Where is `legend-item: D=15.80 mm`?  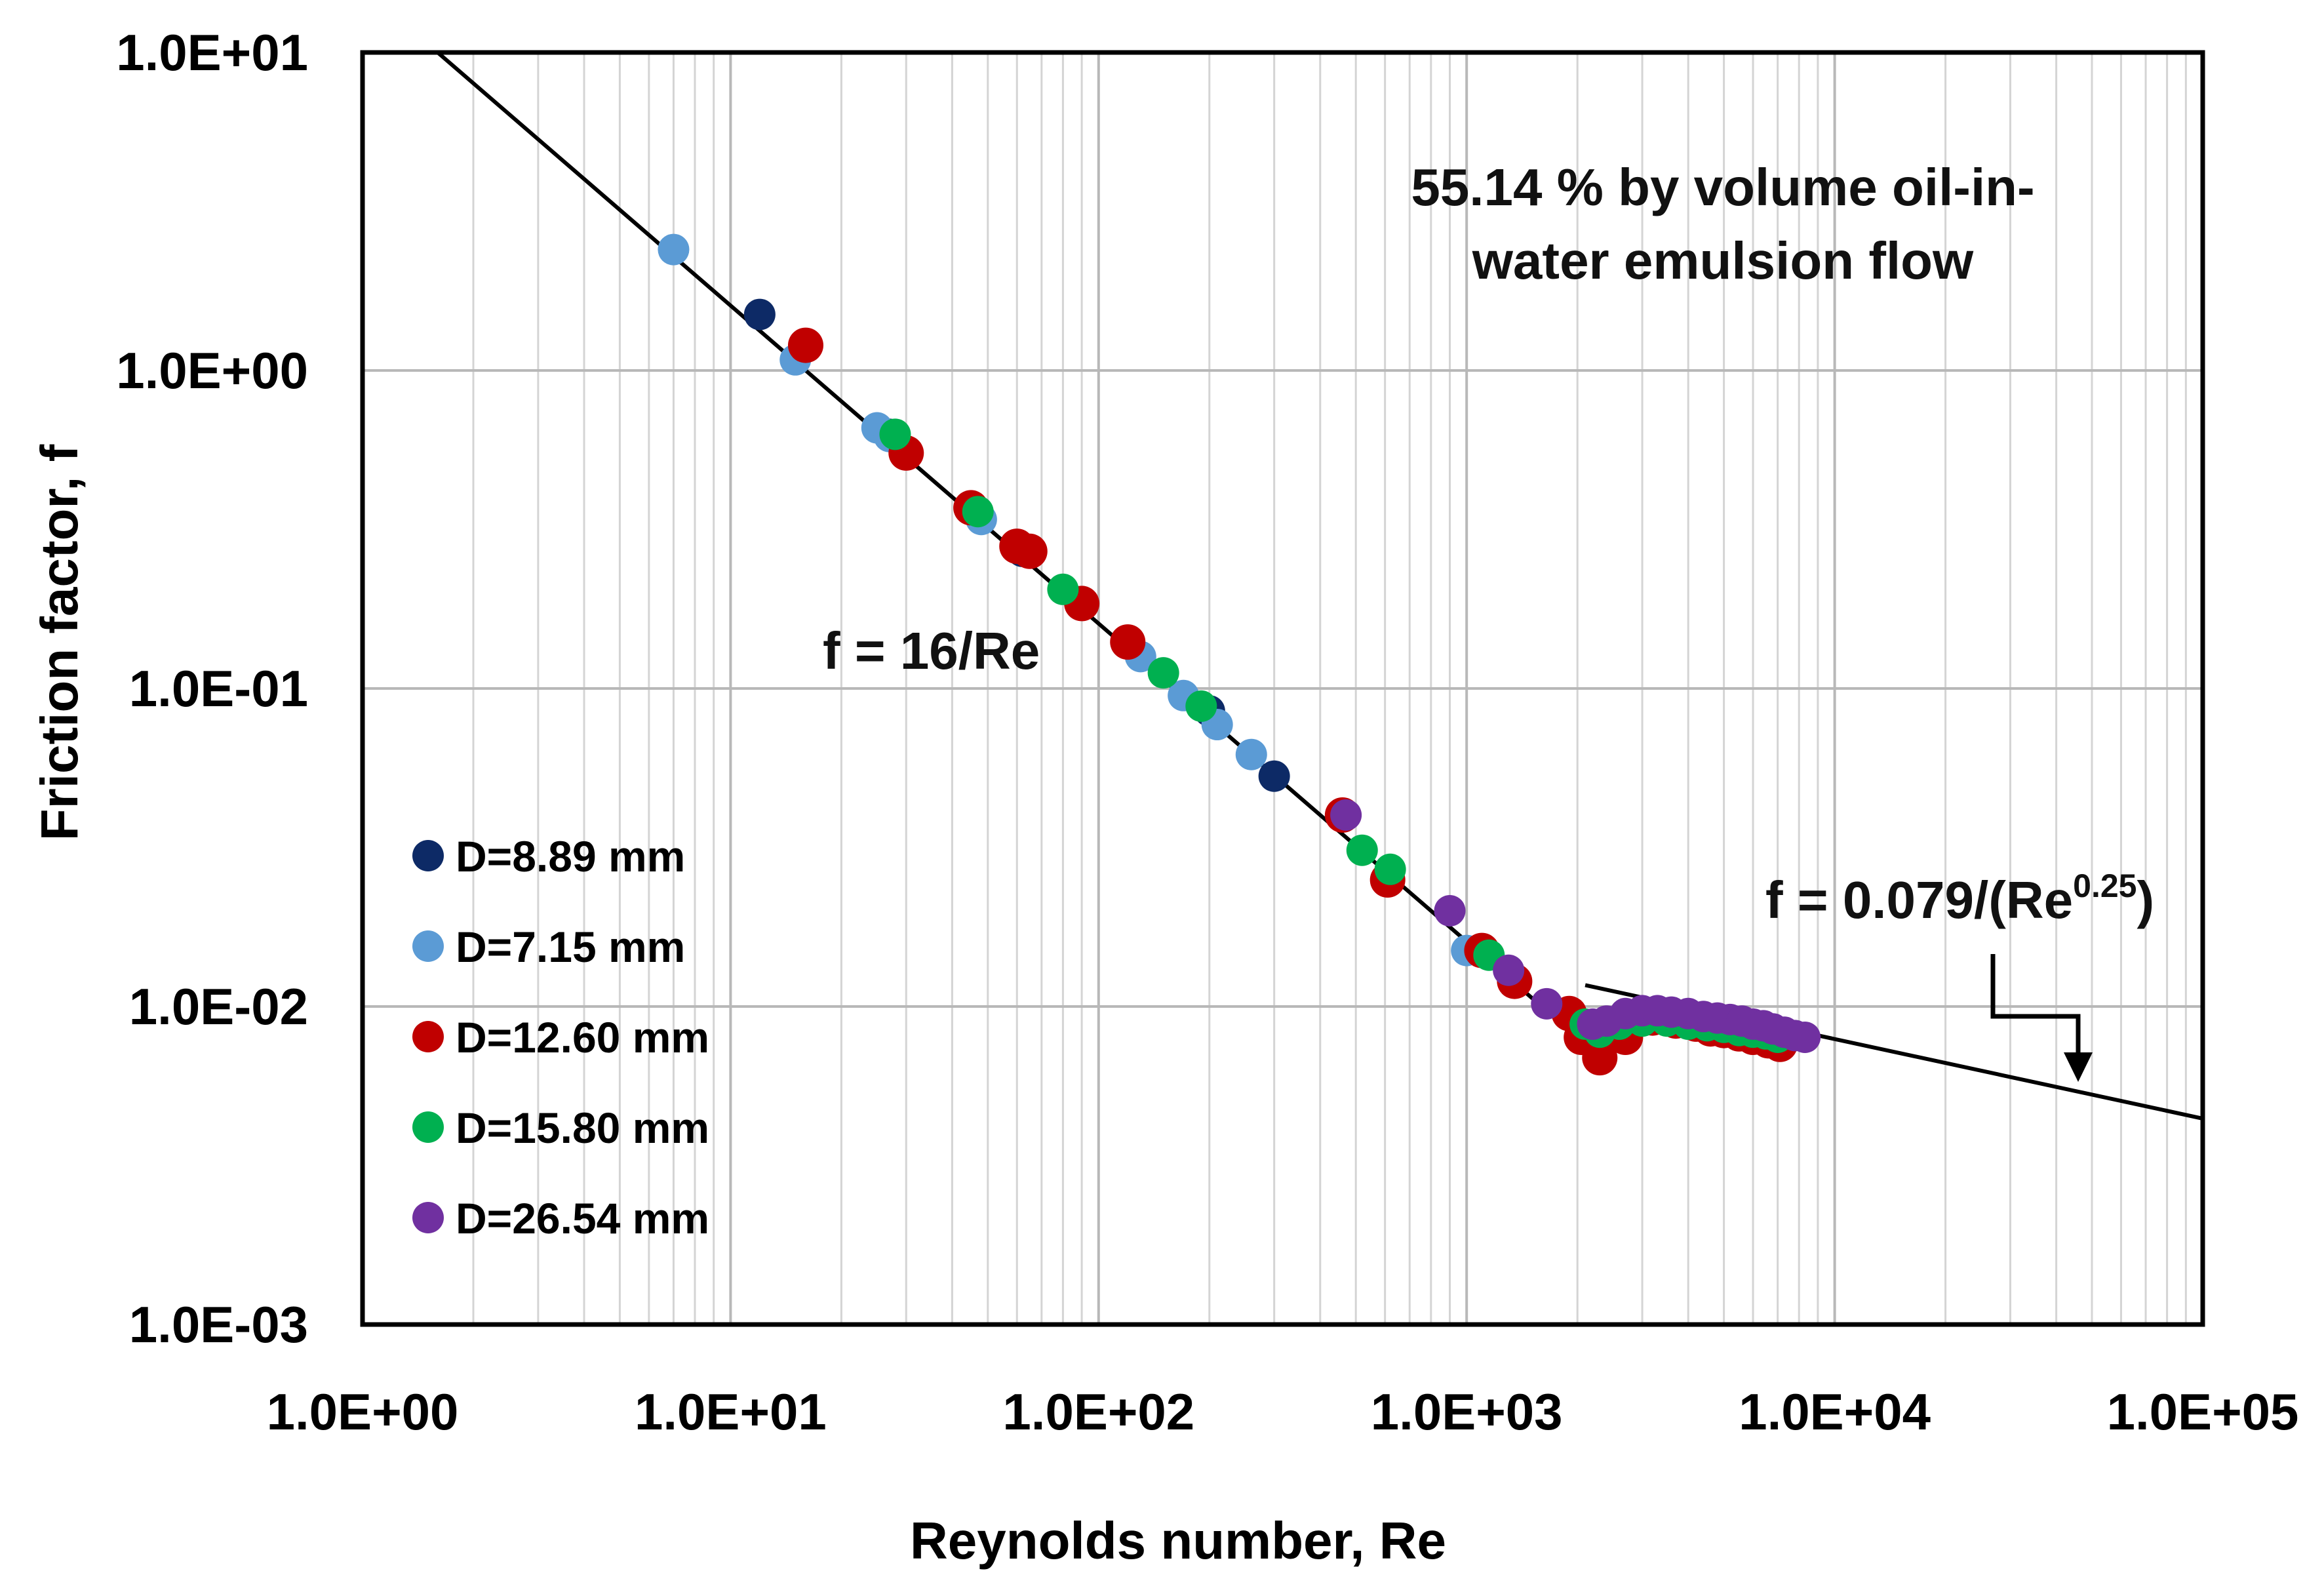
legend-item: D=15.80 mm is located at coordinates (560, 1128).